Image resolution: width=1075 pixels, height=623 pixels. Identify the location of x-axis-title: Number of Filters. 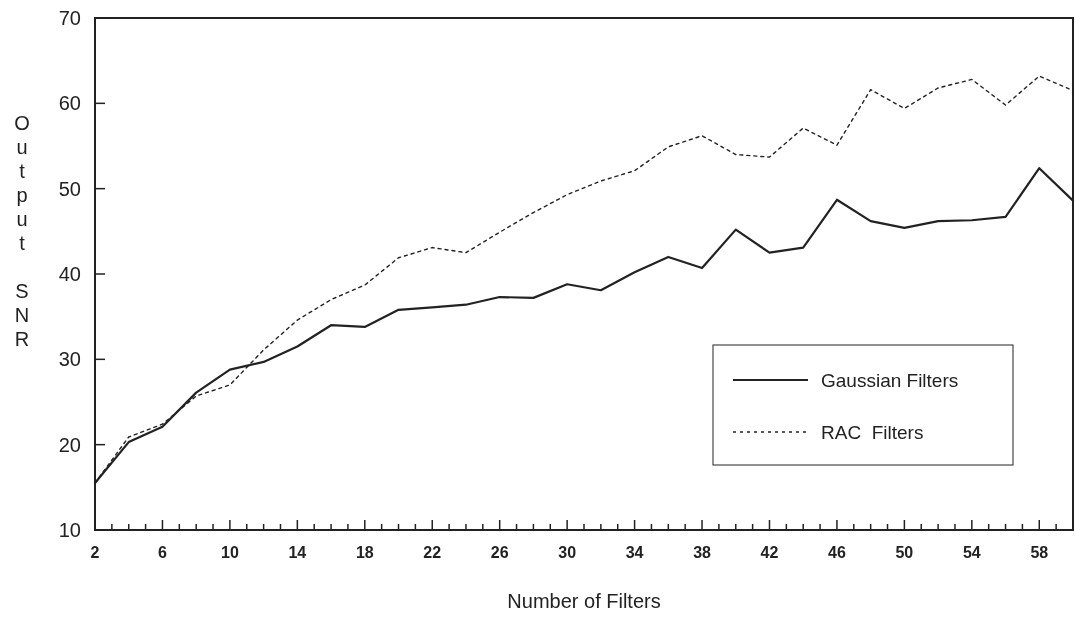
(584, 601).